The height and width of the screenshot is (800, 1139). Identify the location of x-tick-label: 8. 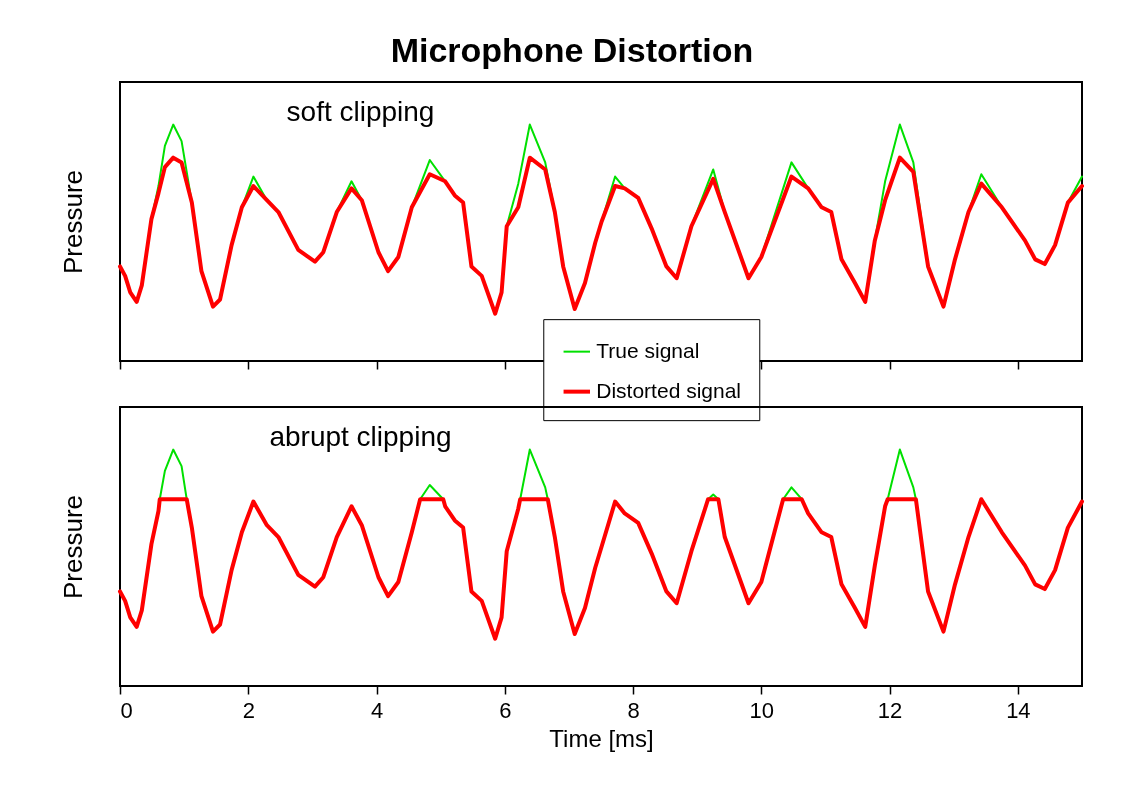
(633, 710).